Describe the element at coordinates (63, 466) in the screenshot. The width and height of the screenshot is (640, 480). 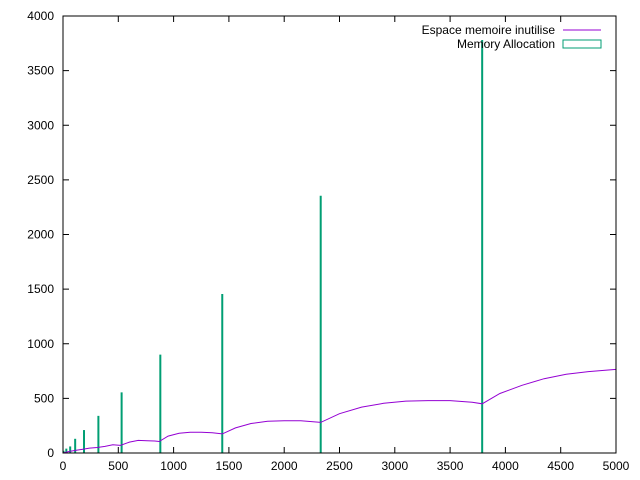
I see `x-tick-label: 0` at that location.